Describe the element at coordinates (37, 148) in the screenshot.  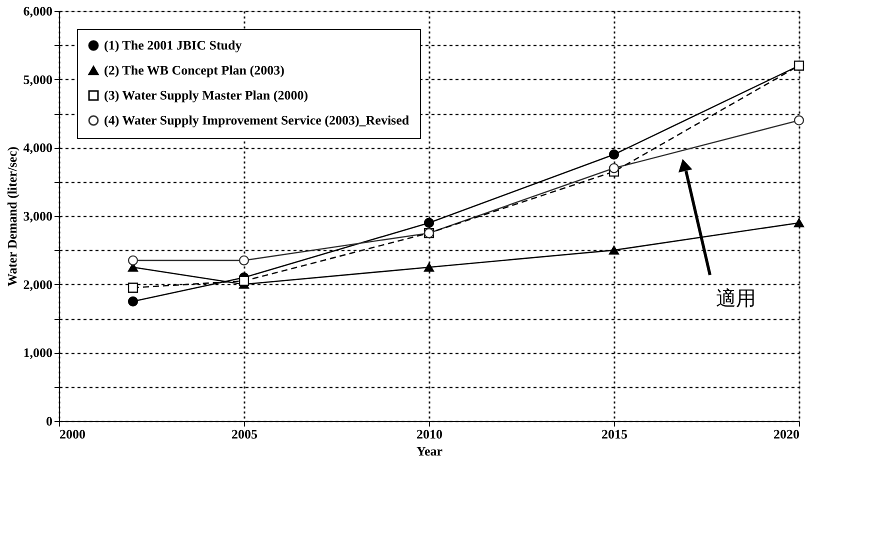
I see `y-tick-label: 4,000` at that location.